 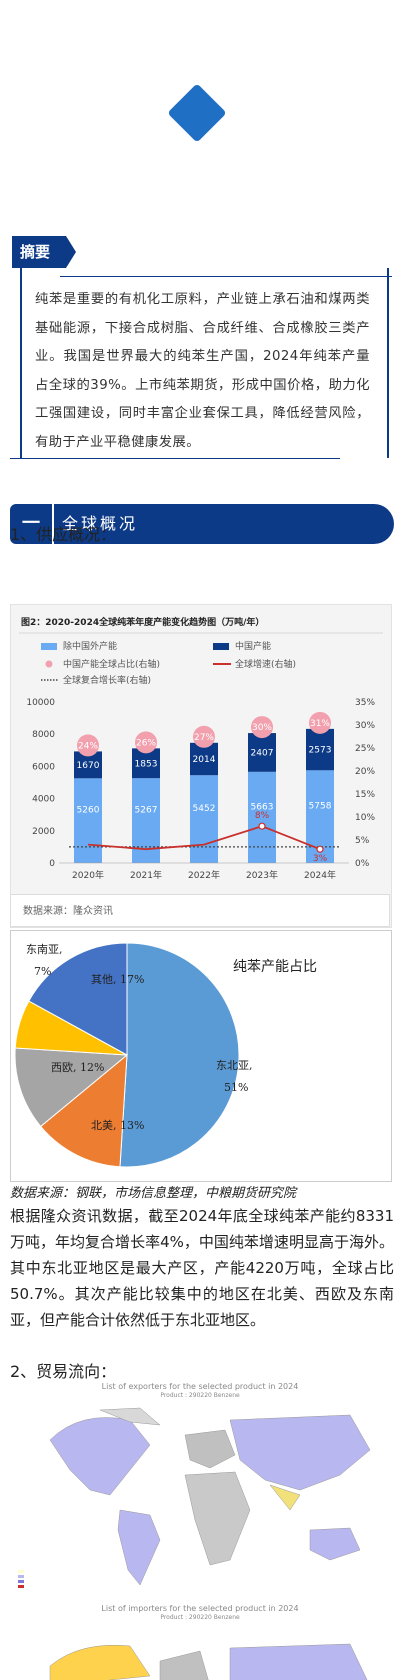 I want to click on trade-heading: 2、贸易流向：, so click(x=63, y=1371).